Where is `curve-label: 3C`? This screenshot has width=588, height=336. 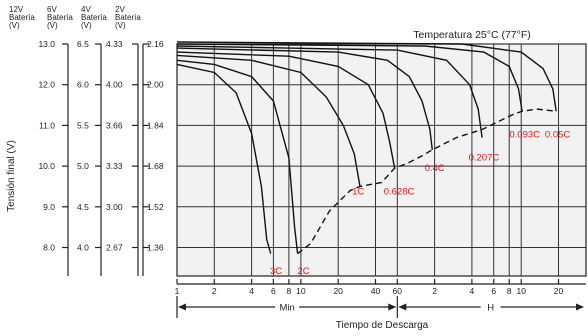 curve-label: 3C is located at coordinates (276, 271).